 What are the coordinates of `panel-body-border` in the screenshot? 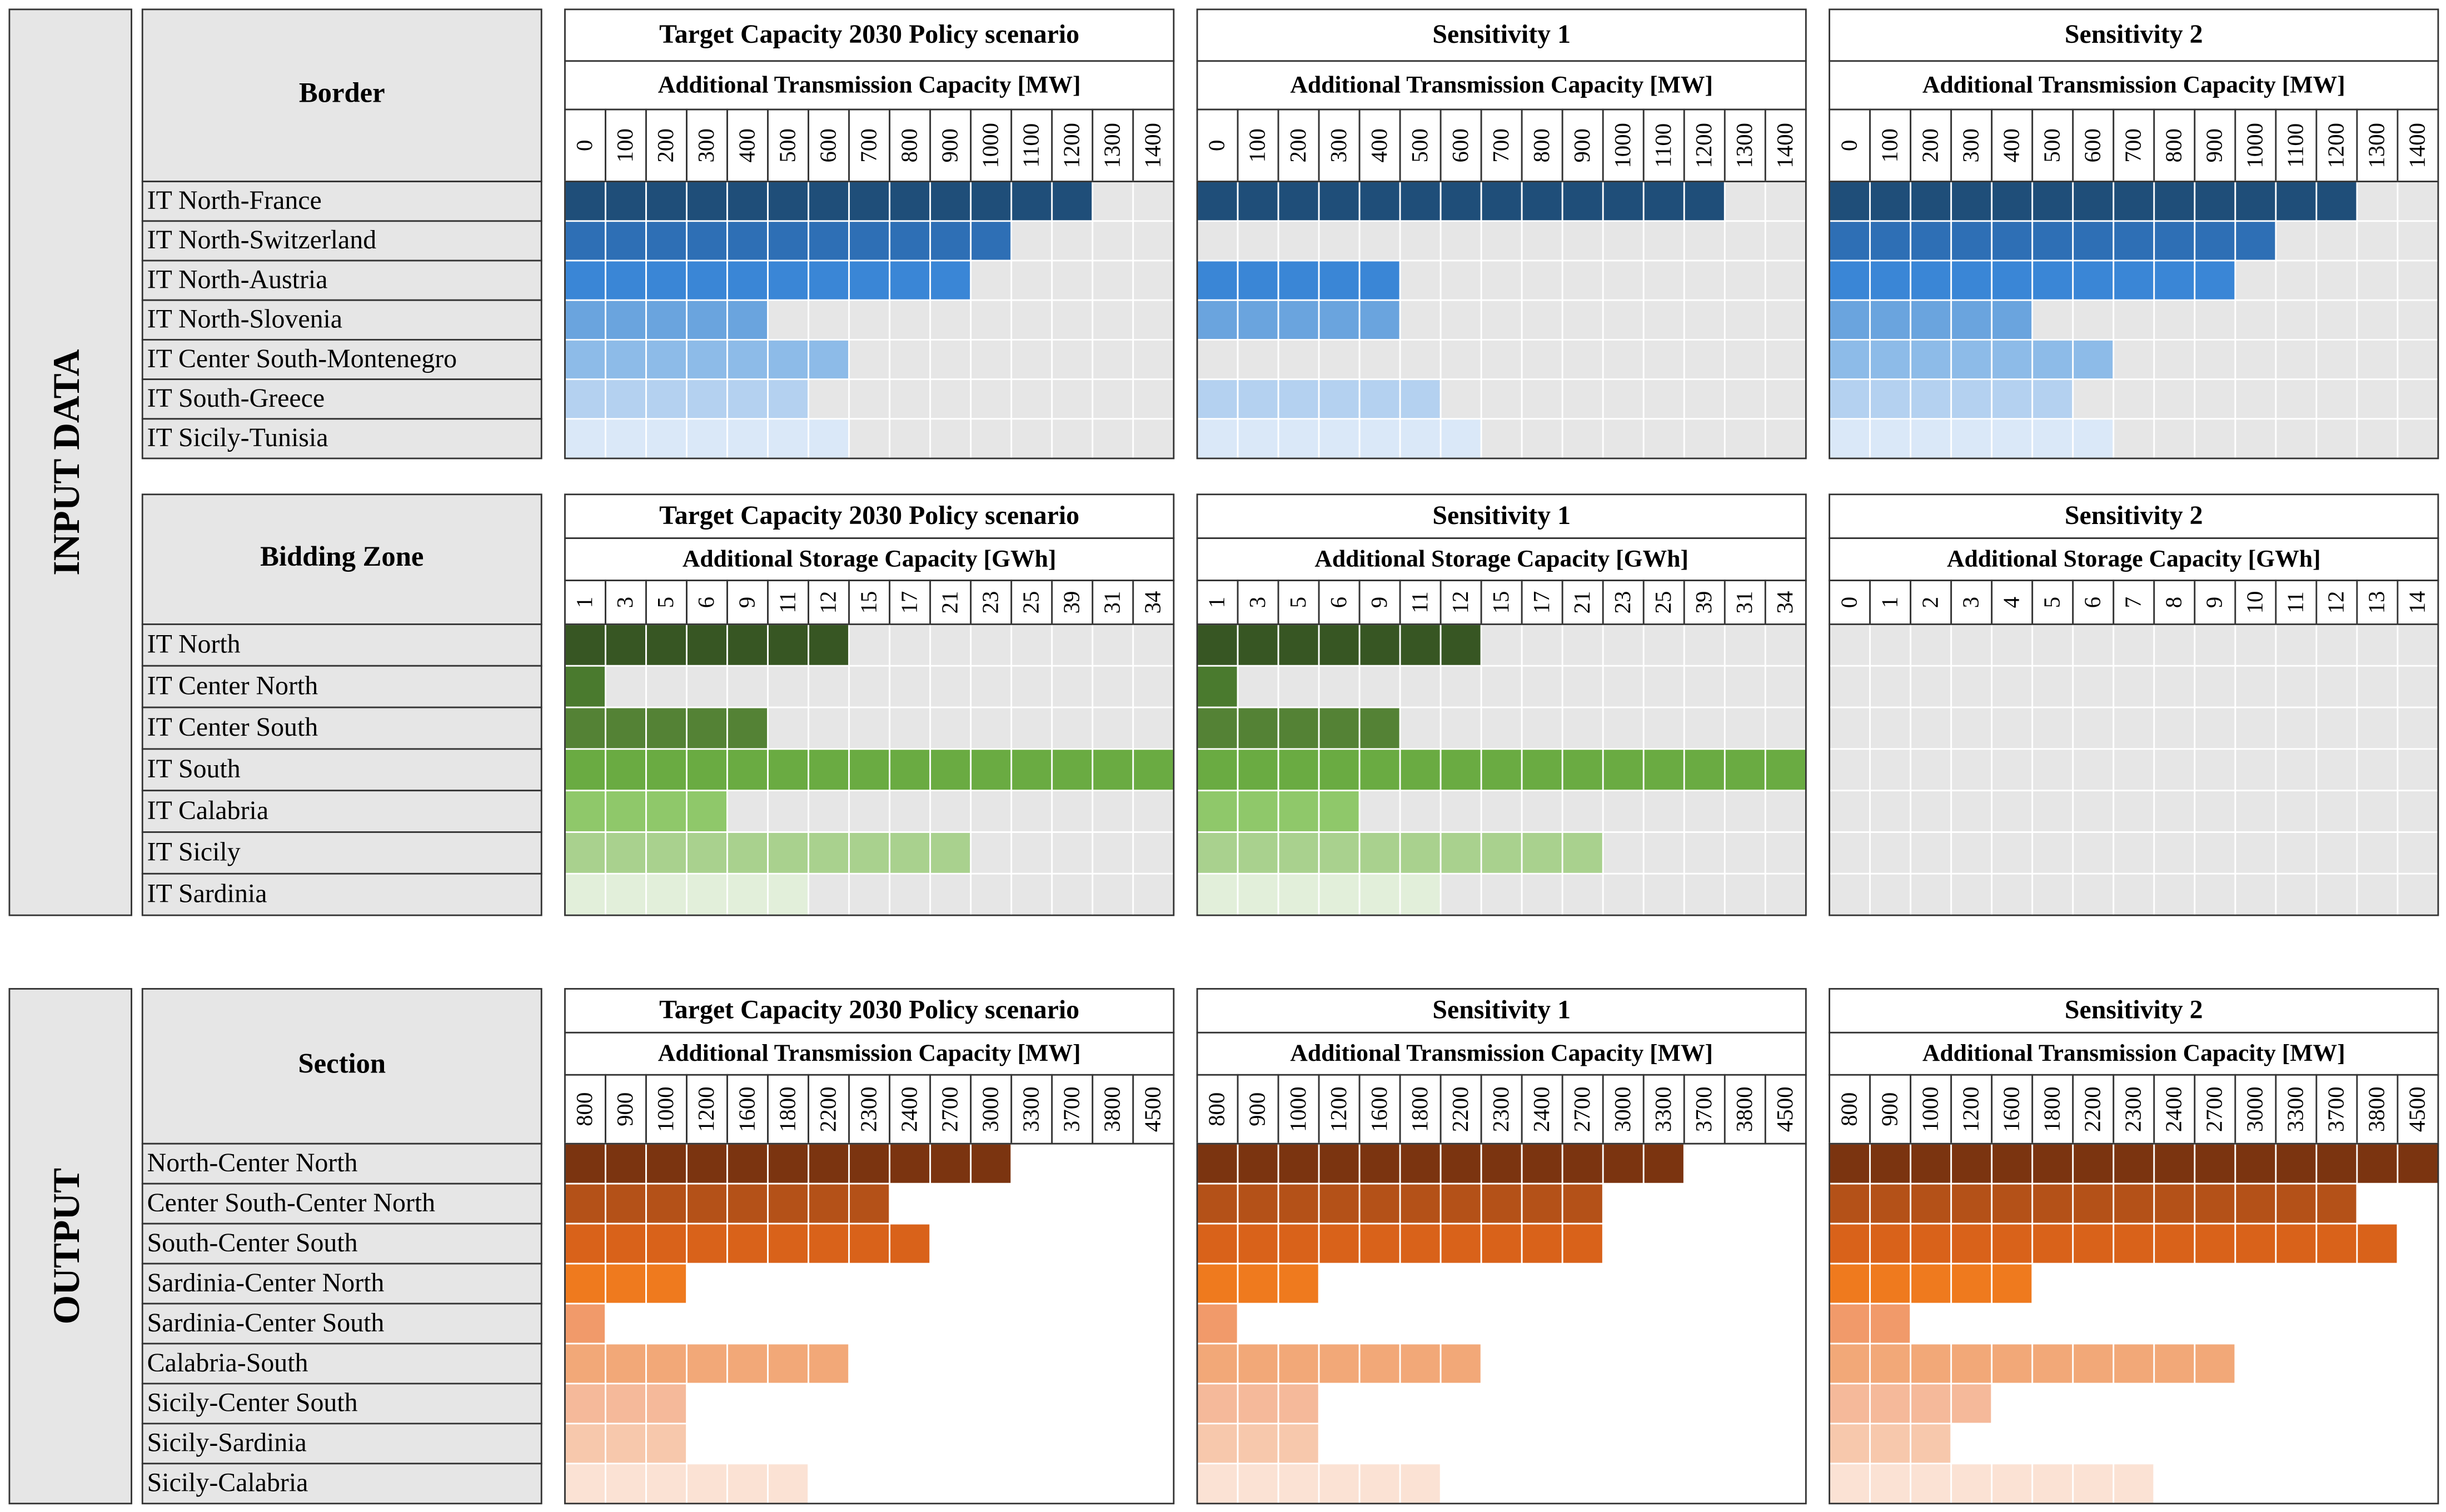 It's located at (869, 320).